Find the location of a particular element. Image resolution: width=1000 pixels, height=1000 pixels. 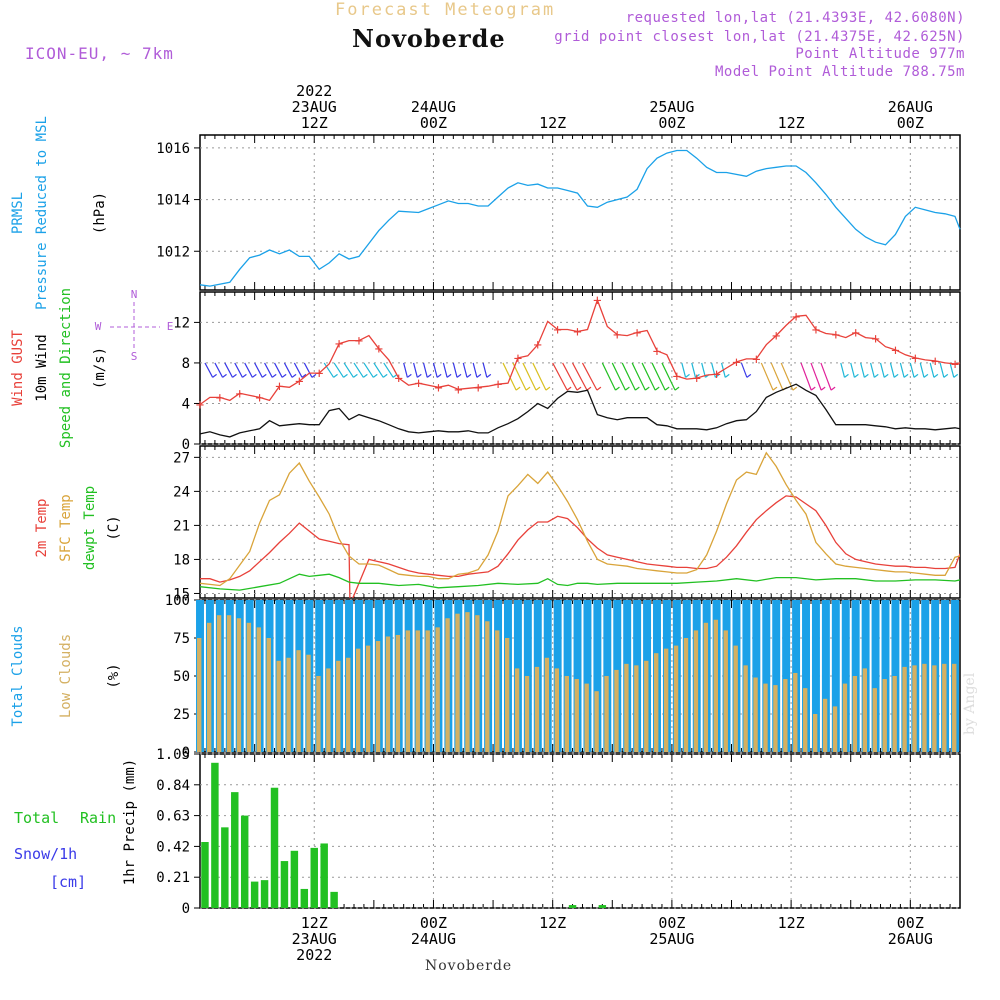

y-tick-label: 25 is located at coordinates (181, 715).